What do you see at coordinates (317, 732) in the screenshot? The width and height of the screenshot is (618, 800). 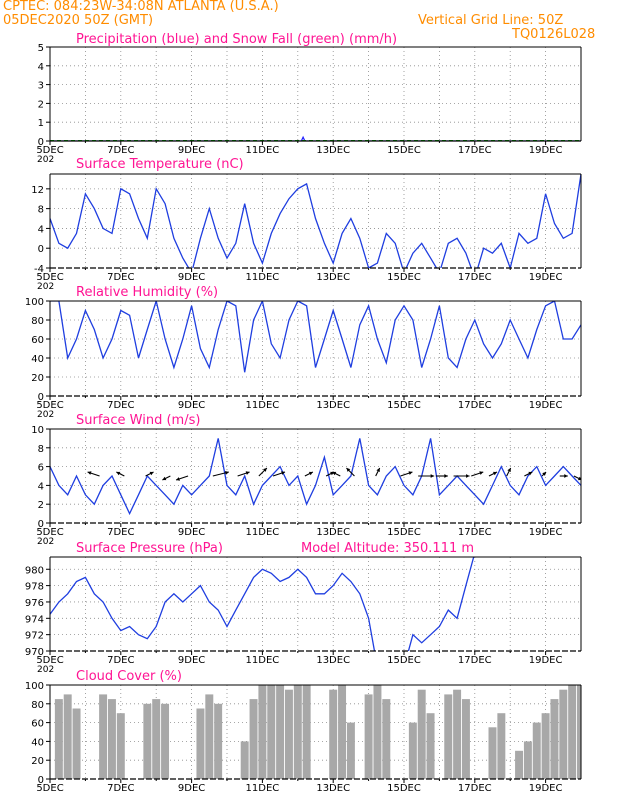 I see `cloud-data` at bounding box center [317, 732].